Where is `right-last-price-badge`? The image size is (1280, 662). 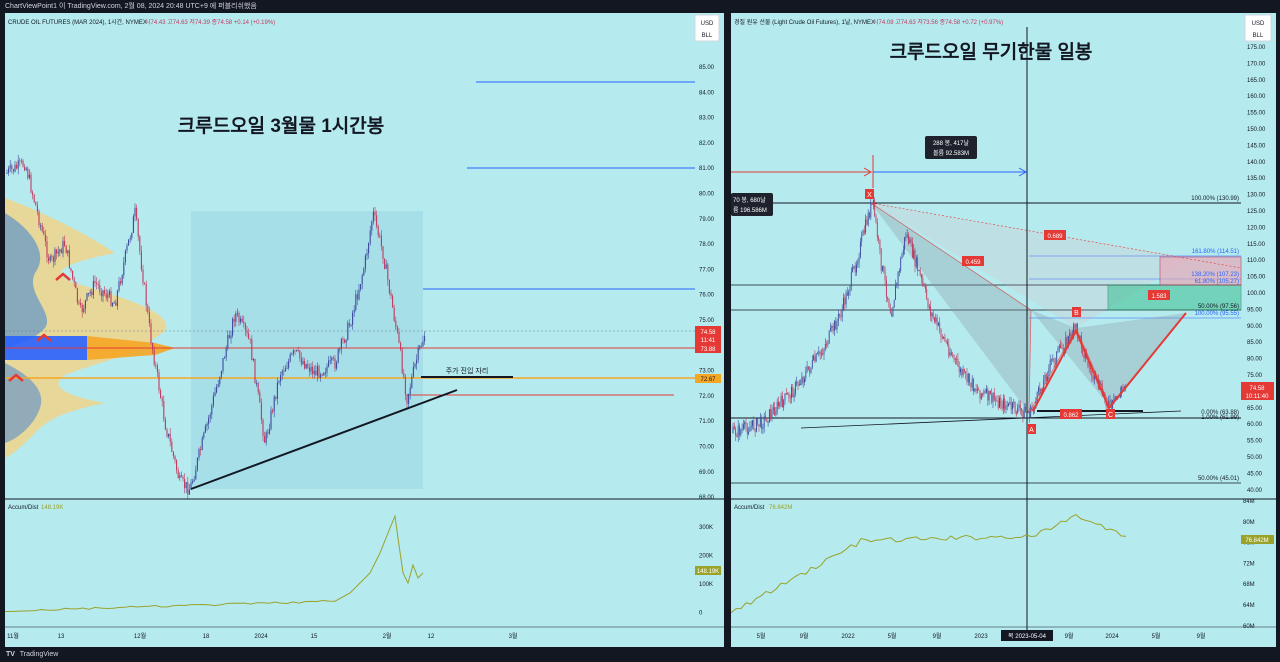
right-last-price-badge is located at coordinates (1257, 387).